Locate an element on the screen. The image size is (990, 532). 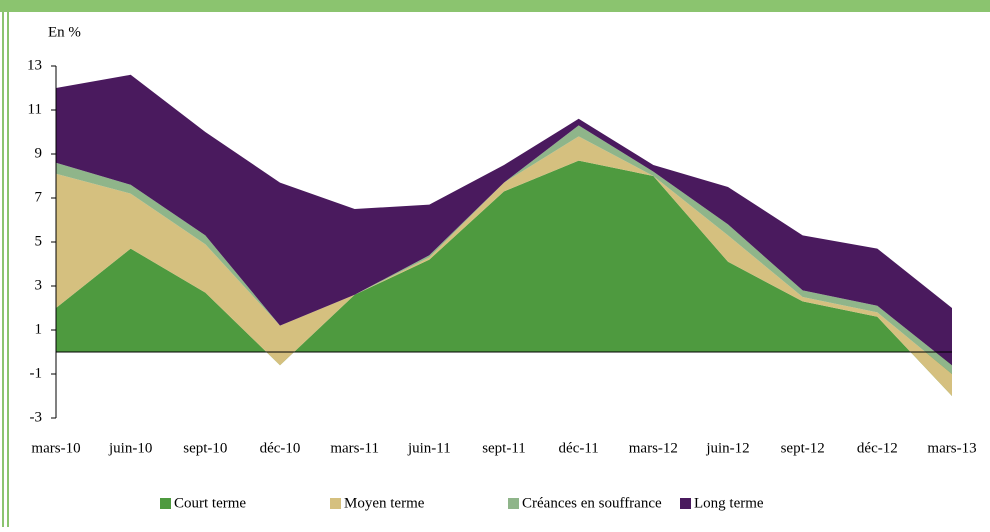
y-tick-label: -3 is located at coordinates (36, 417).